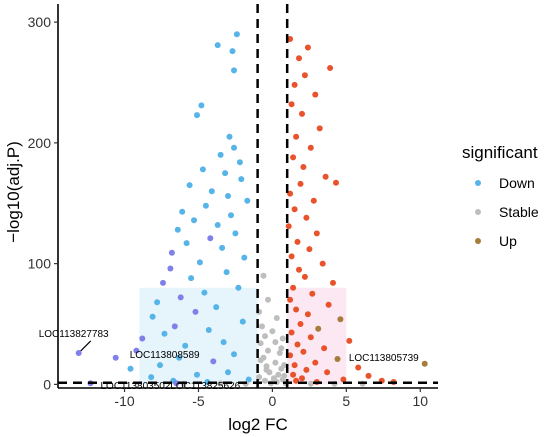 The image size is (550, 437). Describe the element at coordinates (508, 241) in the screenshot. I see `legend-label-up: Up` at that location.